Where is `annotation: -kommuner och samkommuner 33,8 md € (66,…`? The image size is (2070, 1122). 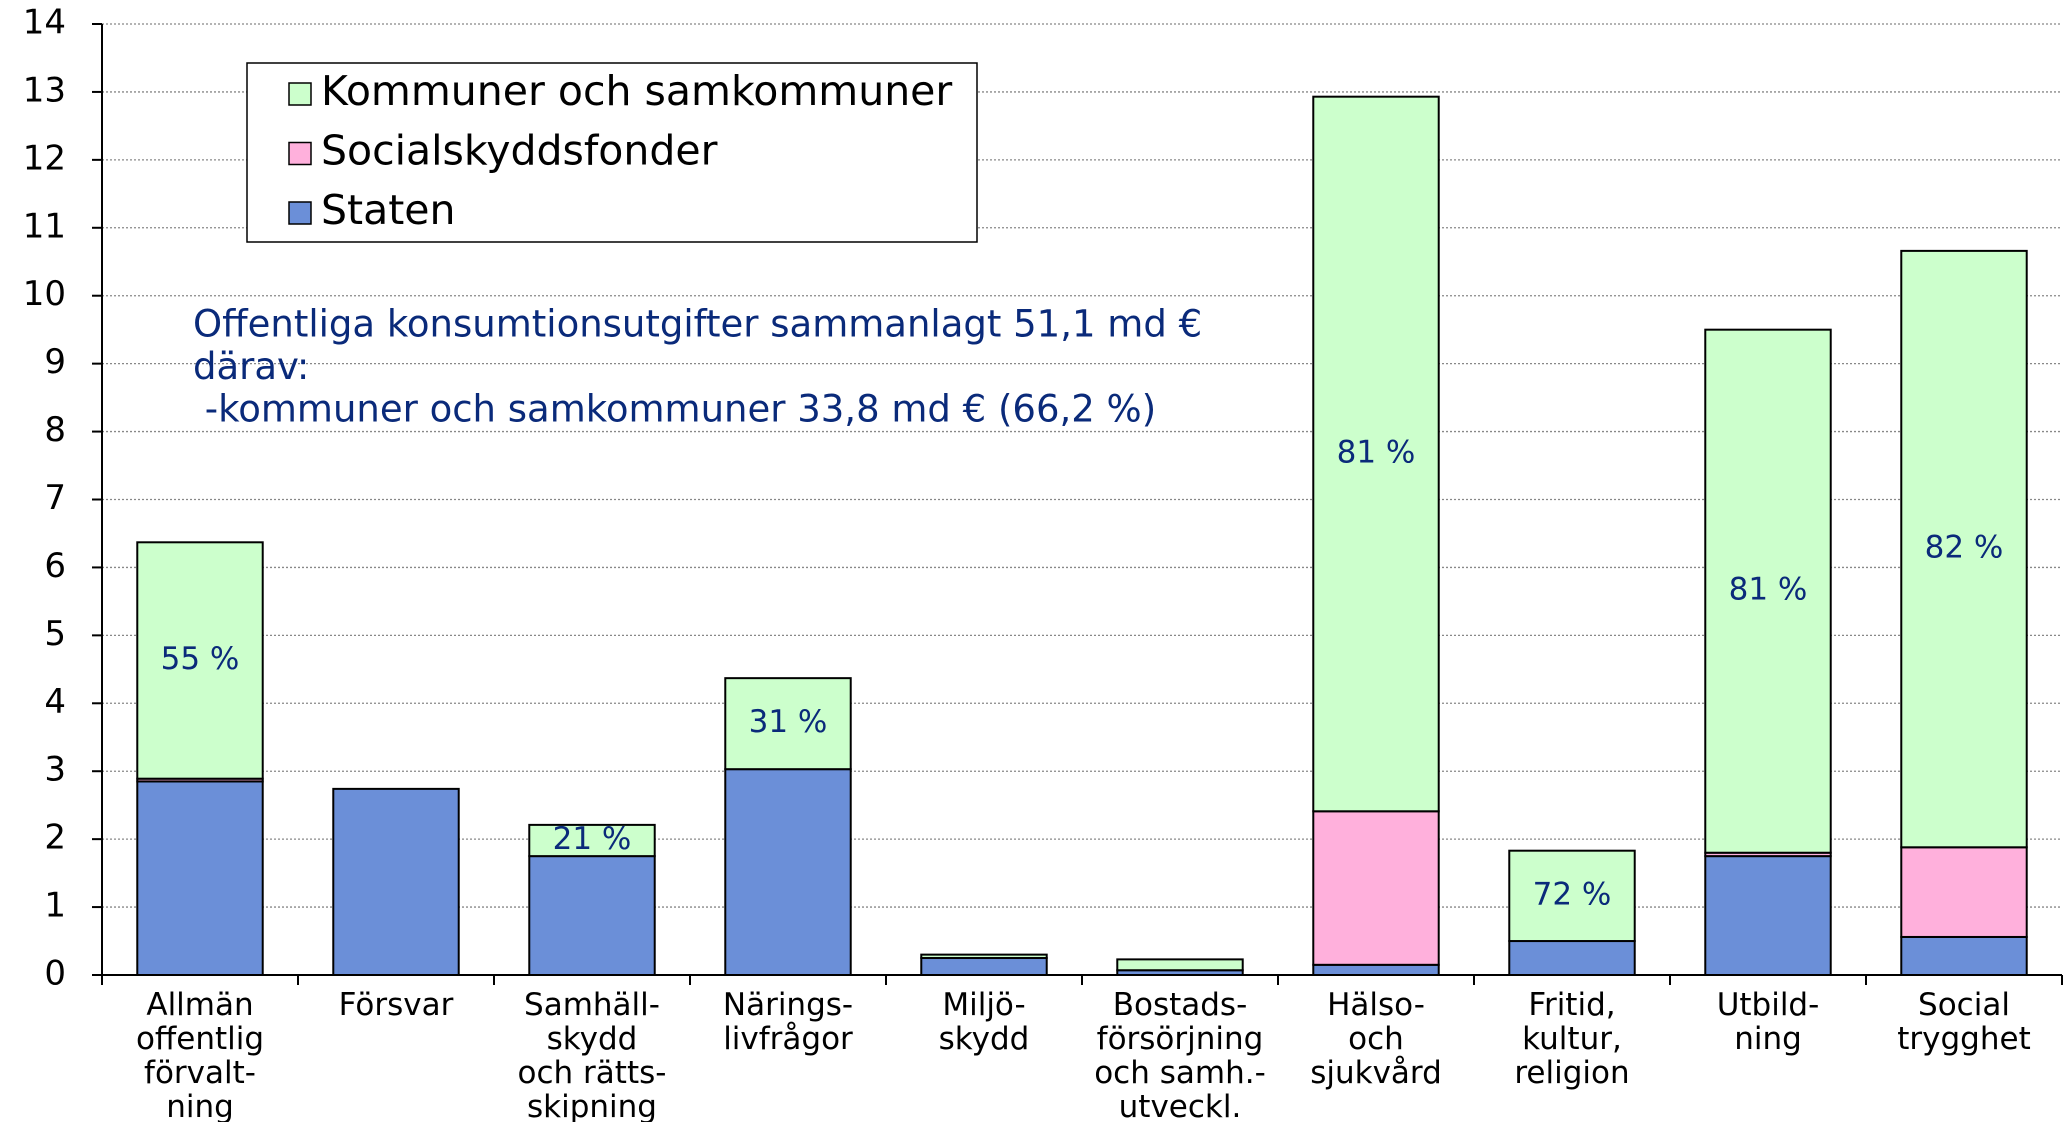 annotation: -kommuner och samkommuner 33,8 md € (66,… is located at coordinates (674, 409).